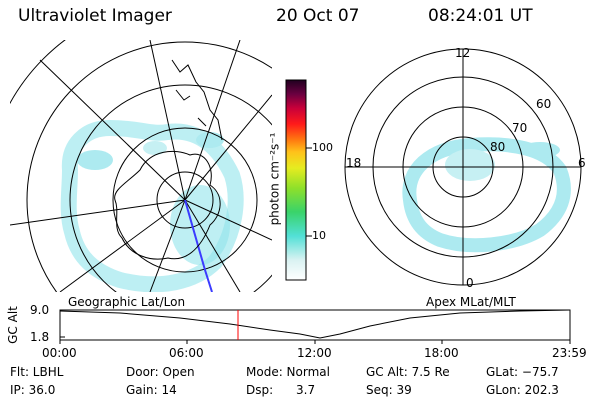 The image size is (600, 400). I want to click on coastline-north, so click(197, 100).